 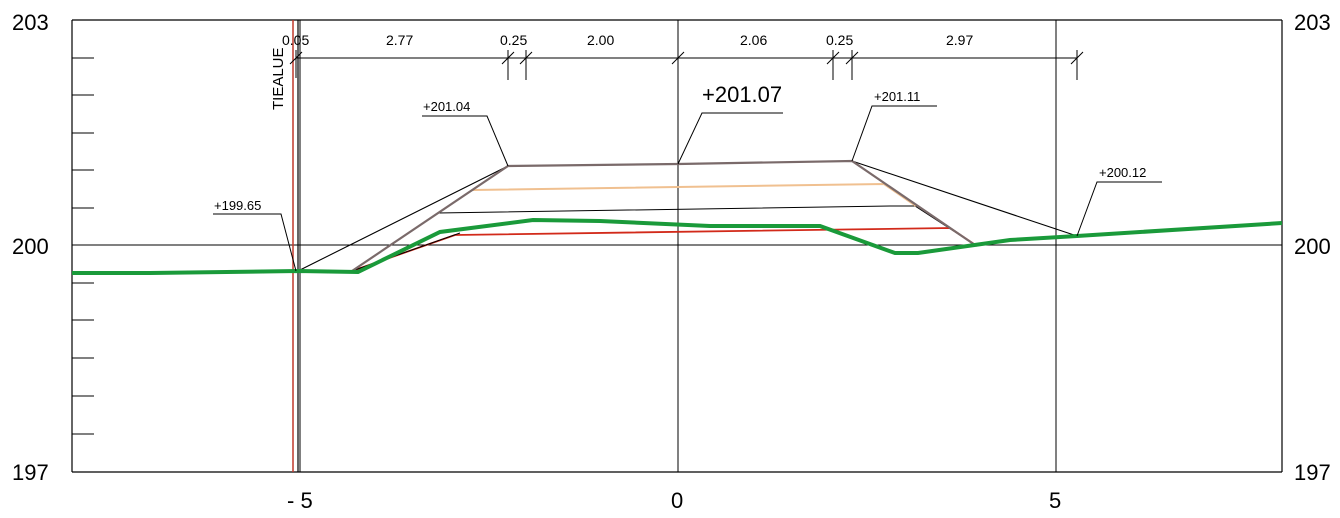 I want to click on dim-label-5: 2.06, so click(x=753, y=40).